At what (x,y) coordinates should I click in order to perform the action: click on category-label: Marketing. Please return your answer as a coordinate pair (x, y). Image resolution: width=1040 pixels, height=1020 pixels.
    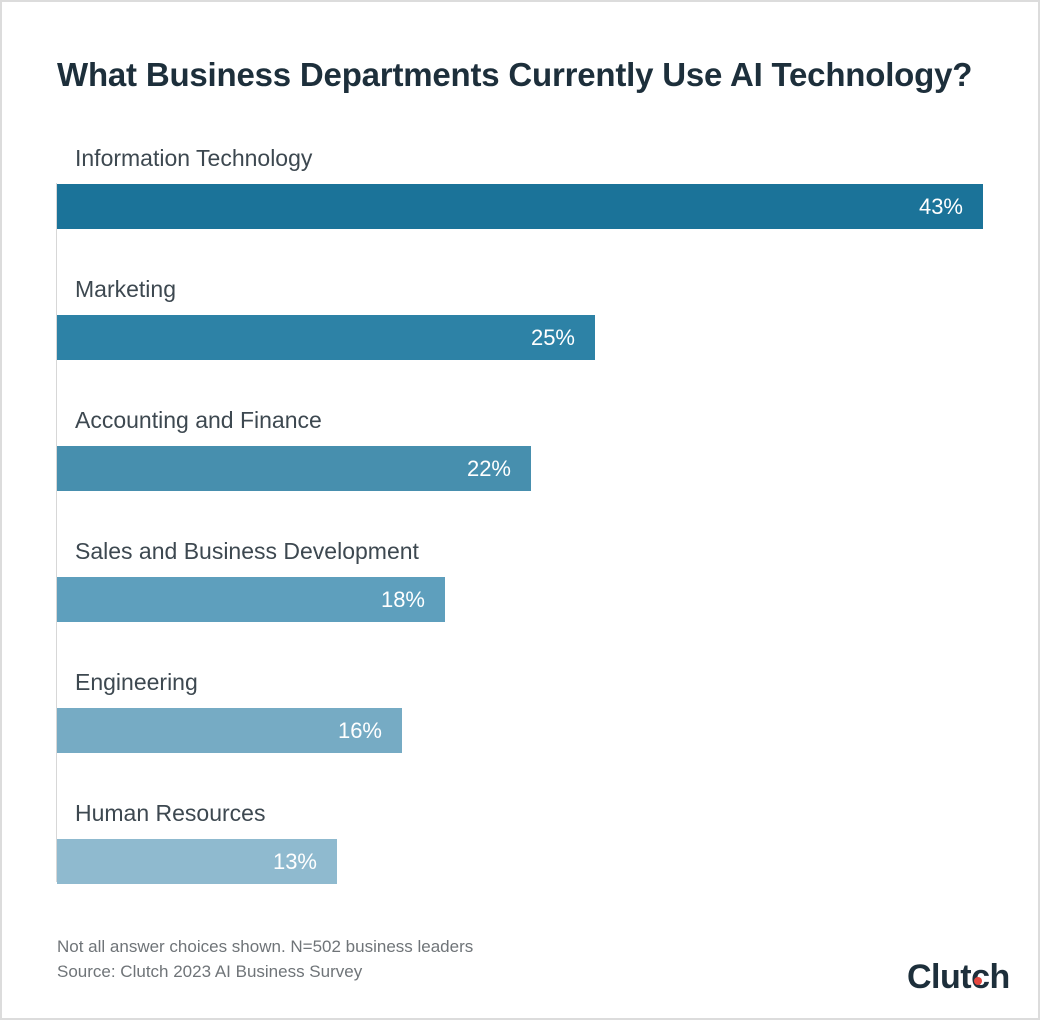
    Looking at the image, I should click on (125, 289).